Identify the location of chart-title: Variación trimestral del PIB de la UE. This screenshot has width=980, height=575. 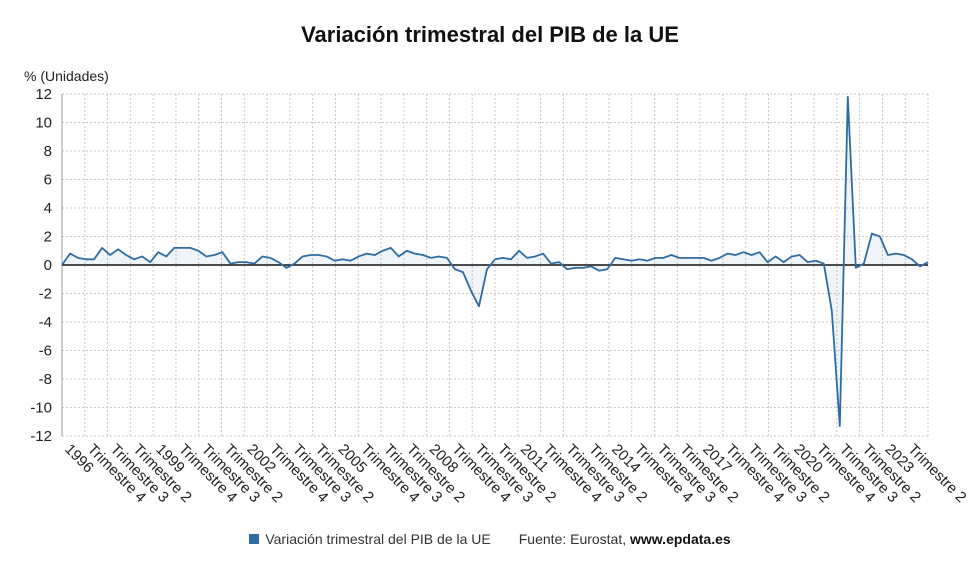
(490, 34).